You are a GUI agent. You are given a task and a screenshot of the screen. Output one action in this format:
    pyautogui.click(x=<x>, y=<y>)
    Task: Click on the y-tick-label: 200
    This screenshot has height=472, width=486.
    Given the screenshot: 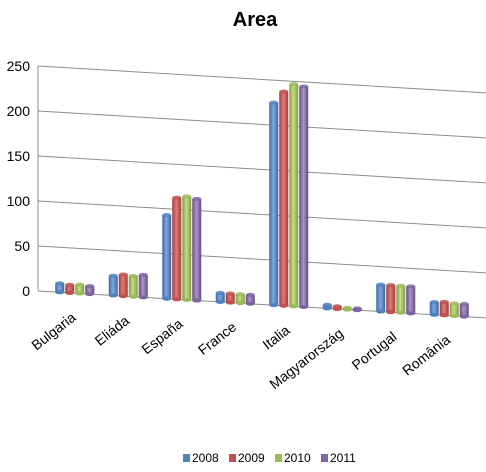 What is the action you would take?
    pyautogui.click(x=19, y=111)
    